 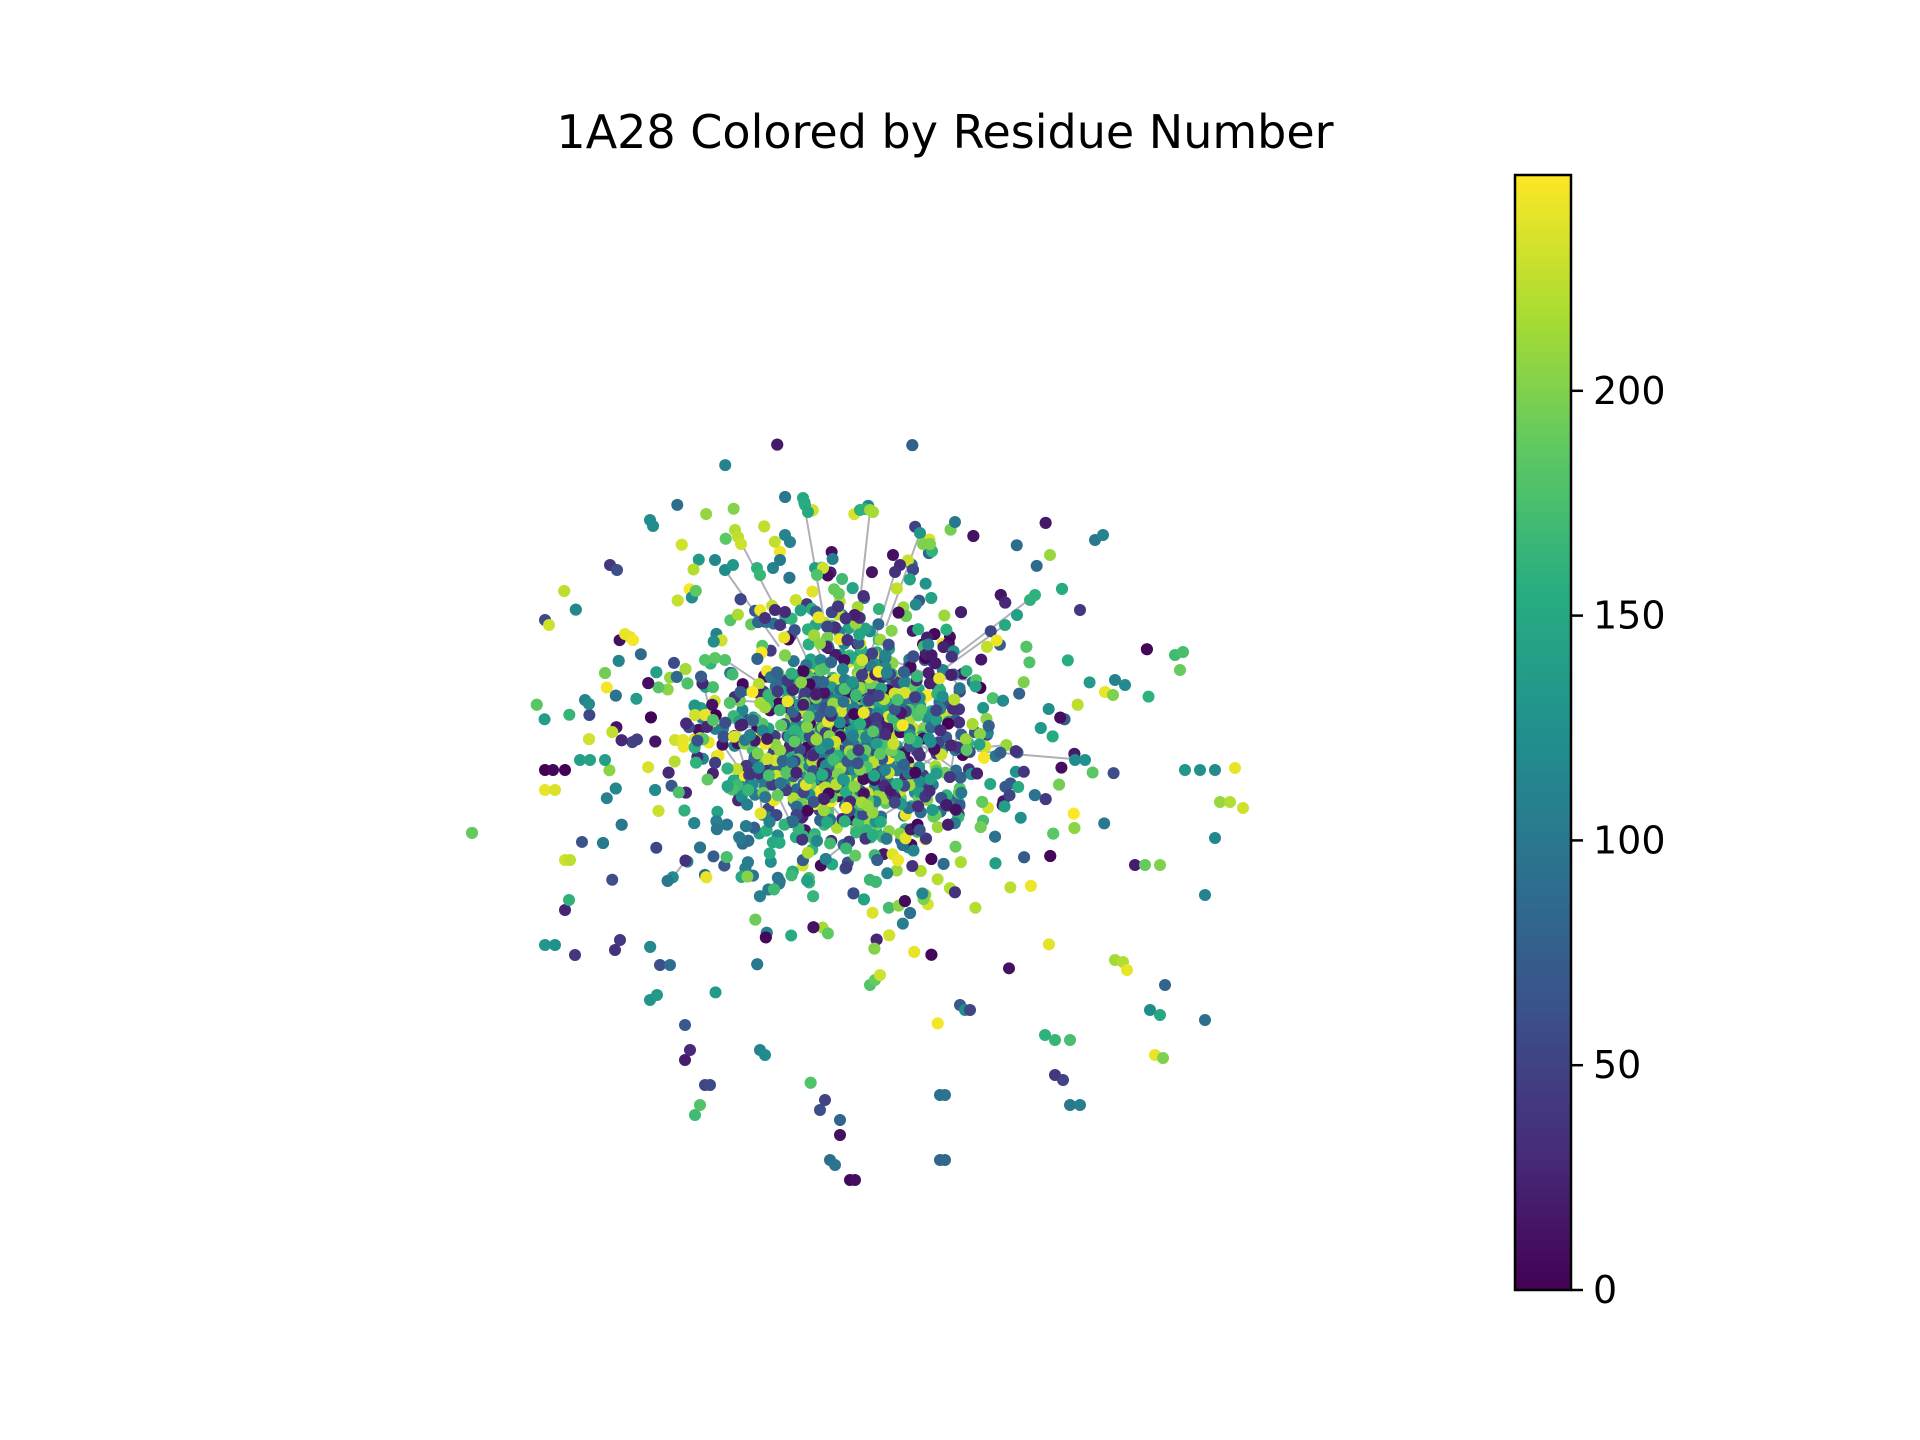 I want to click on colorbar-gradient, so click(x=1543, y=732).